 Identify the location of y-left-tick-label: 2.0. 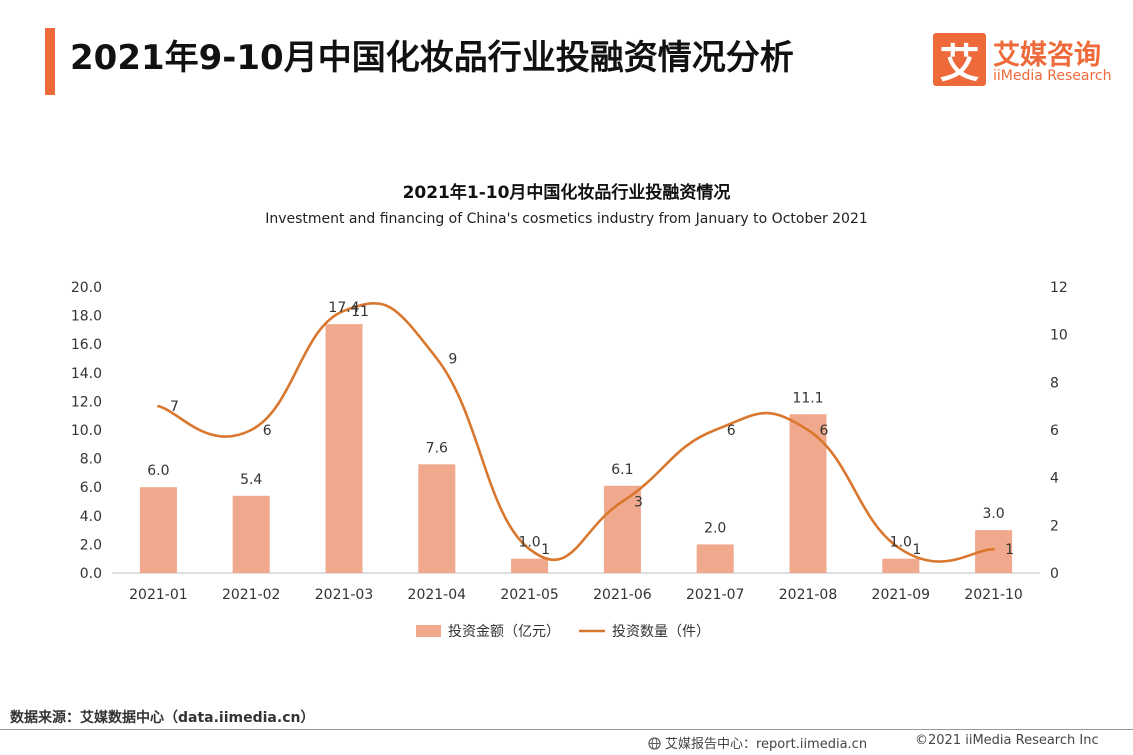
(91, 545).